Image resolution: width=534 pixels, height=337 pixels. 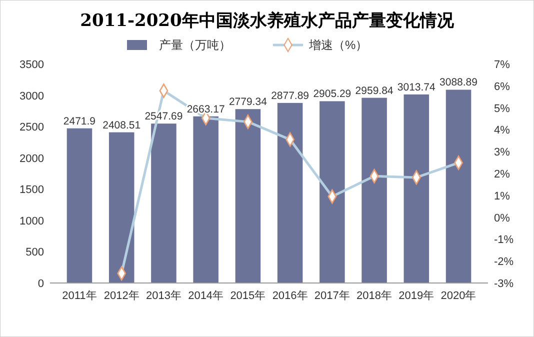 What do you see at coordinates (502, 65) in the screenshot?
I see `y2-tick-label: 7%` at bounding box center [502, 65].